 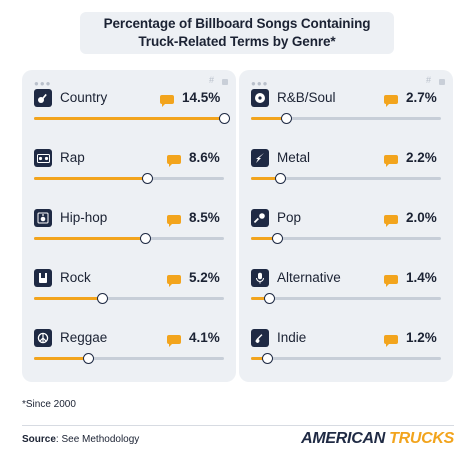 What do you see at coordinates (343, 438) in the screenshot?
I see `logo-part-1: AMERICAN` at bounding box center [343, 438].